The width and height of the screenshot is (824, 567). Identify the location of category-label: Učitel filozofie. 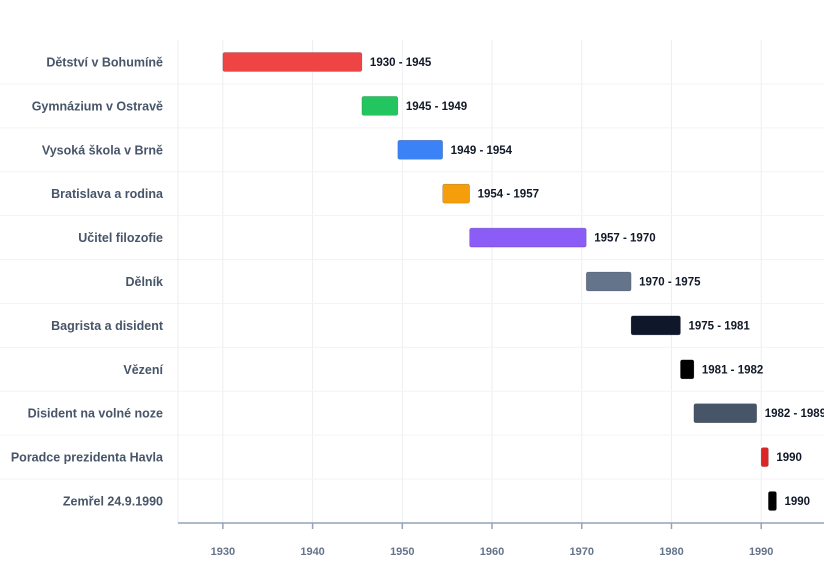
(120, 238).